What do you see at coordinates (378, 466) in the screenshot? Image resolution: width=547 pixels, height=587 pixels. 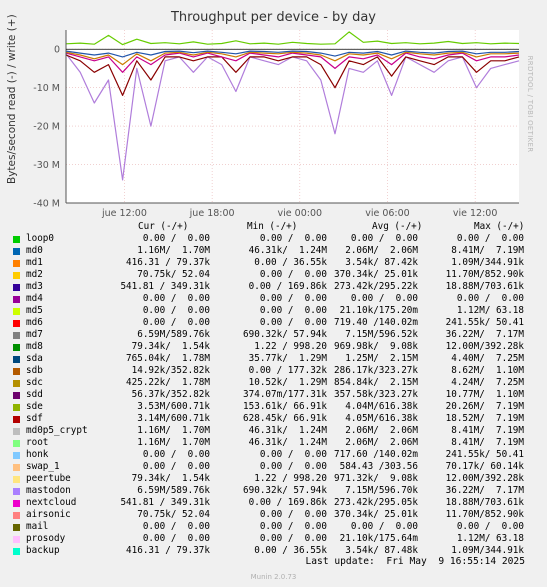 I see `legend-avg: 584.43 /303.56` at bounding box center [378, 466].